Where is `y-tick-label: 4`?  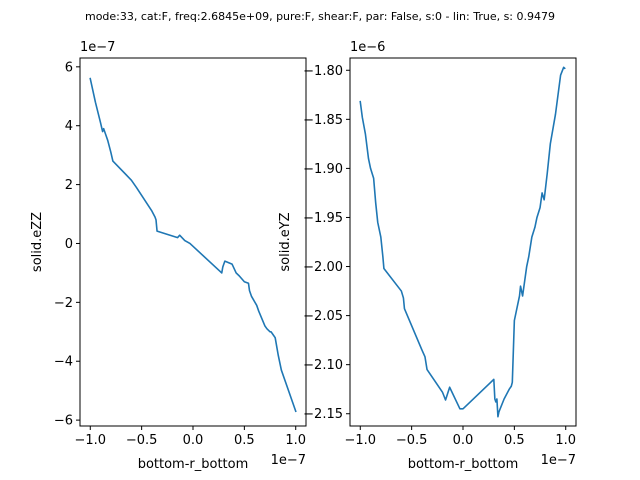 y-tick-label: 4 is located at coordinates (69, 126).